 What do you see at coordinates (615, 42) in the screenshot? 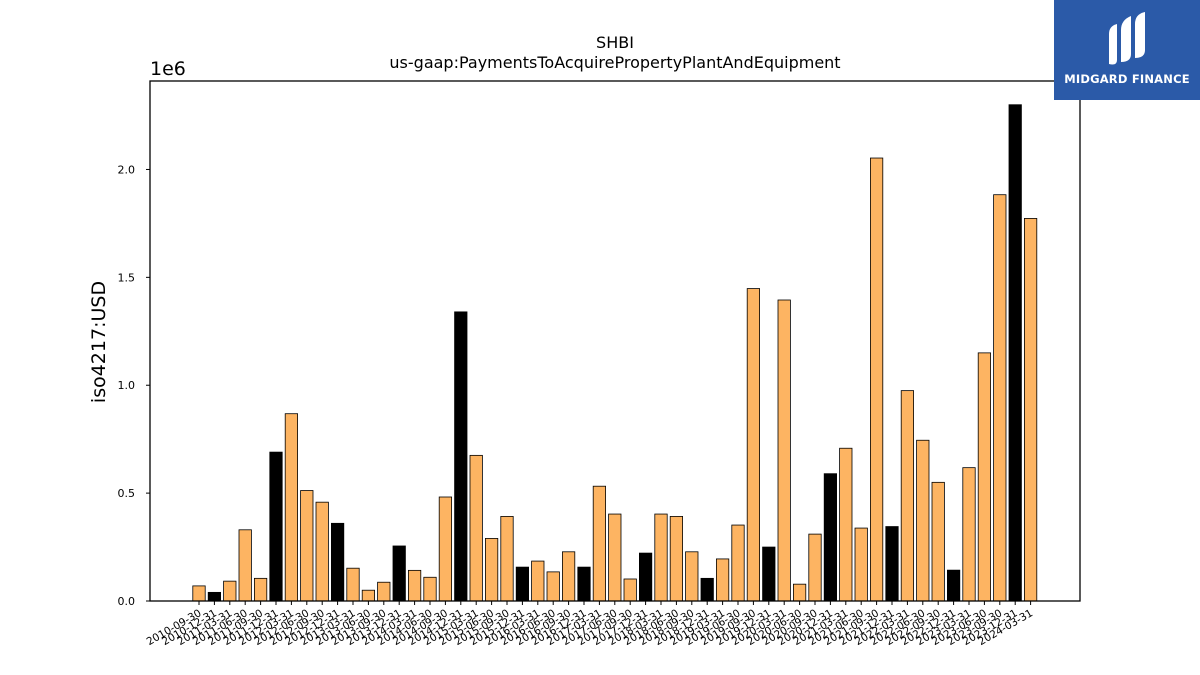
I see `chart-title: SHBI` at bounding box center [615, 42].